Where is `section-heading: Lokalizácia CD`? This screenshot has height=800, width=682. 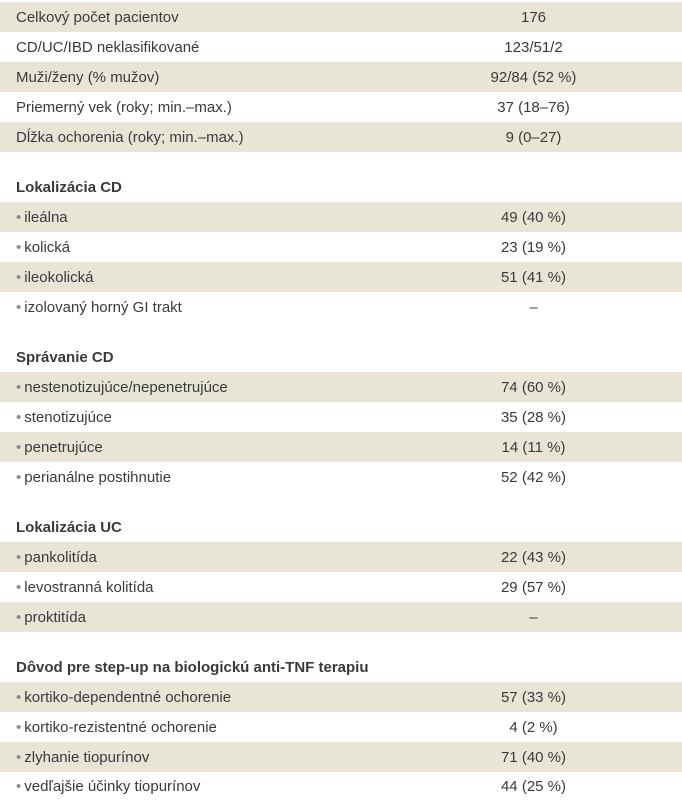 section-heading: Lokalizácia CD is located at coordinates (69, 187).